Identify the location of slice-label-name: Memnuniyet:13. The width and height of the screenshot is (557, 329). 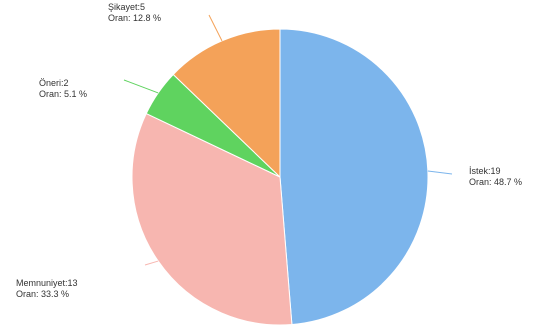
(47, 283).